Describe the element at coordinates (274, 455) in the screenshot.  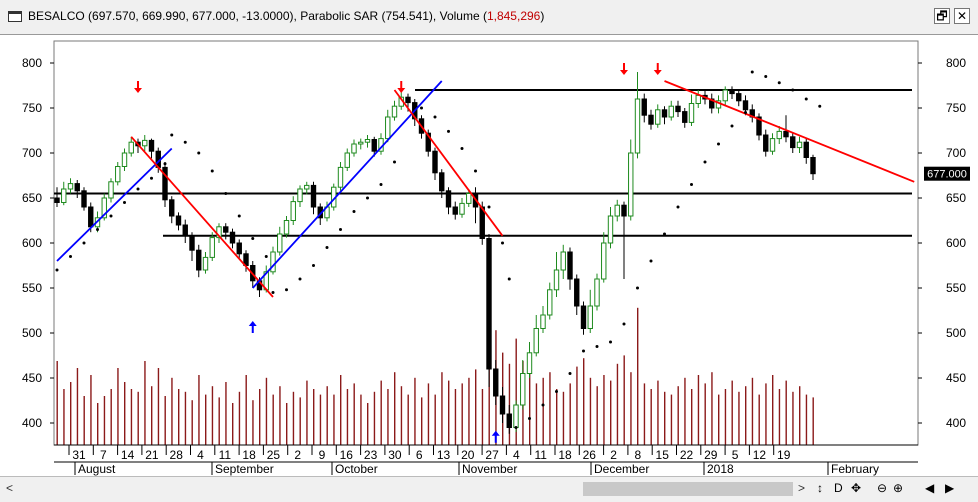
I see `x-day-label: 25` at that location.